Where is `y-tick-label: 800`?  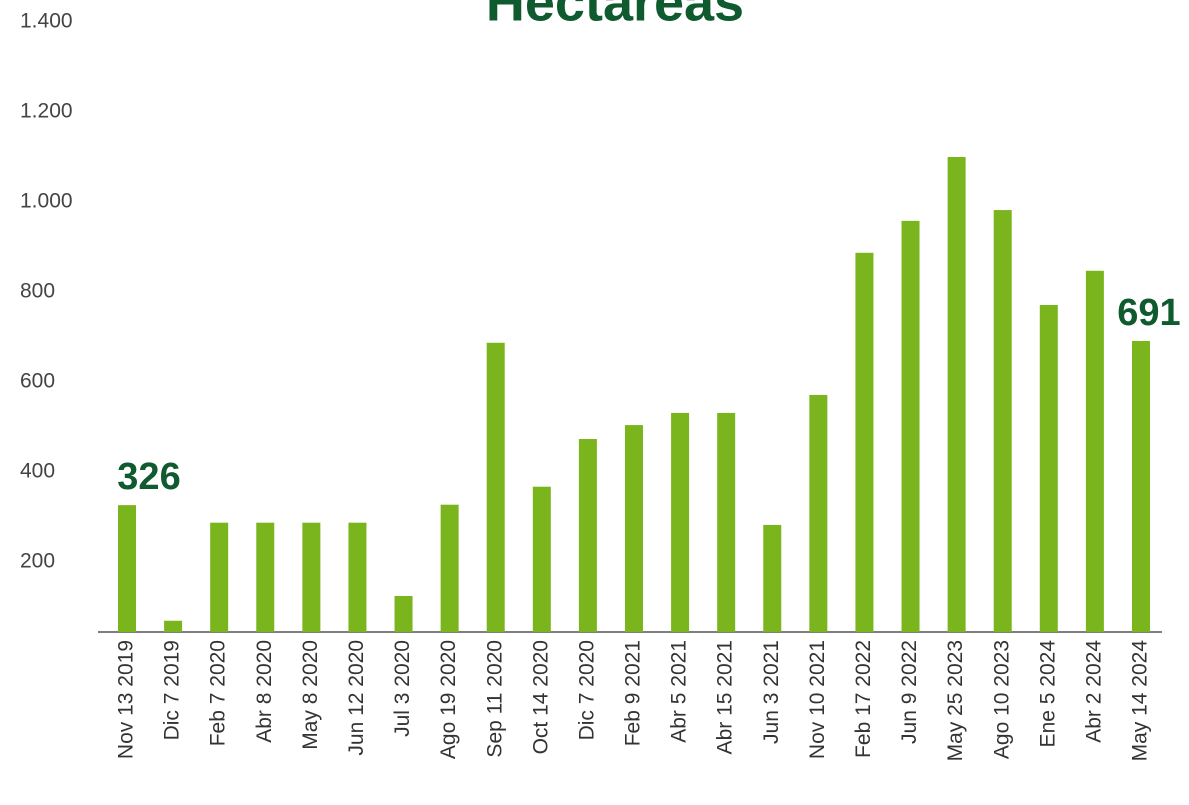 y-tick-label: 800 is located at coordinates (37, 290).